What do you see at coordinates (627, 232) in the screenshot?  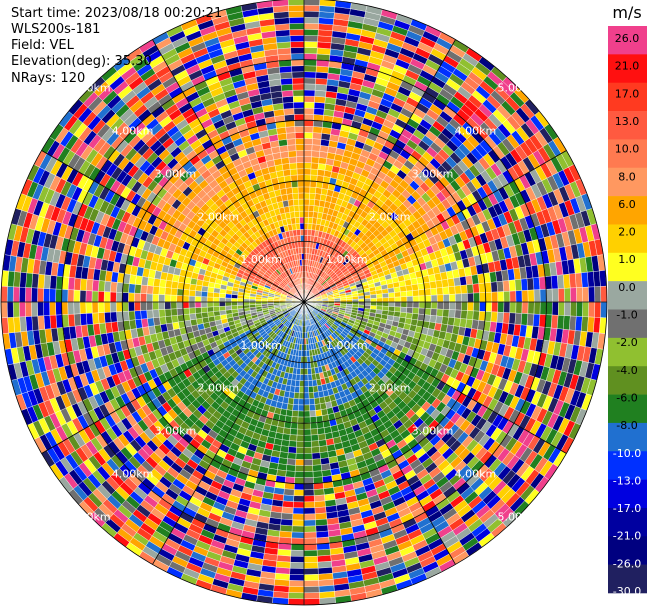 I see `colorbar-tick-label: 2.0` at bounding box center [627, 232].